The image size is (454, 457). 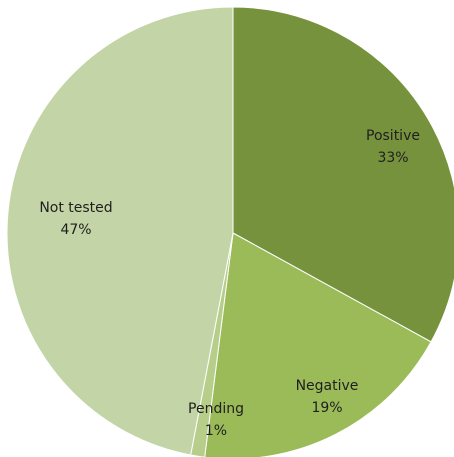 What do you see at coordinates (216, 431) in the screenshot?
I see `slice-value-pending: 1%` at bounding box center [216, 431].